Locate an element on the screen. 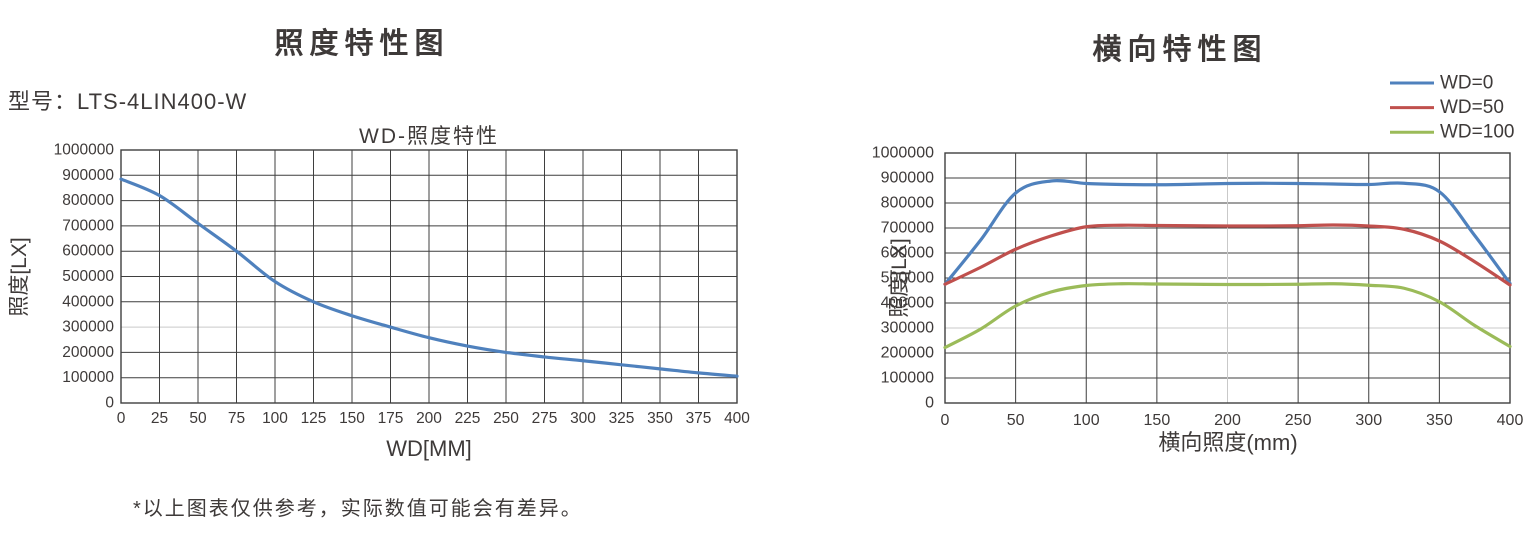 Image resolution: width=1529 pixels, height=544 pixels. x-tick-label: 275 is located at coordinates (545, 418).